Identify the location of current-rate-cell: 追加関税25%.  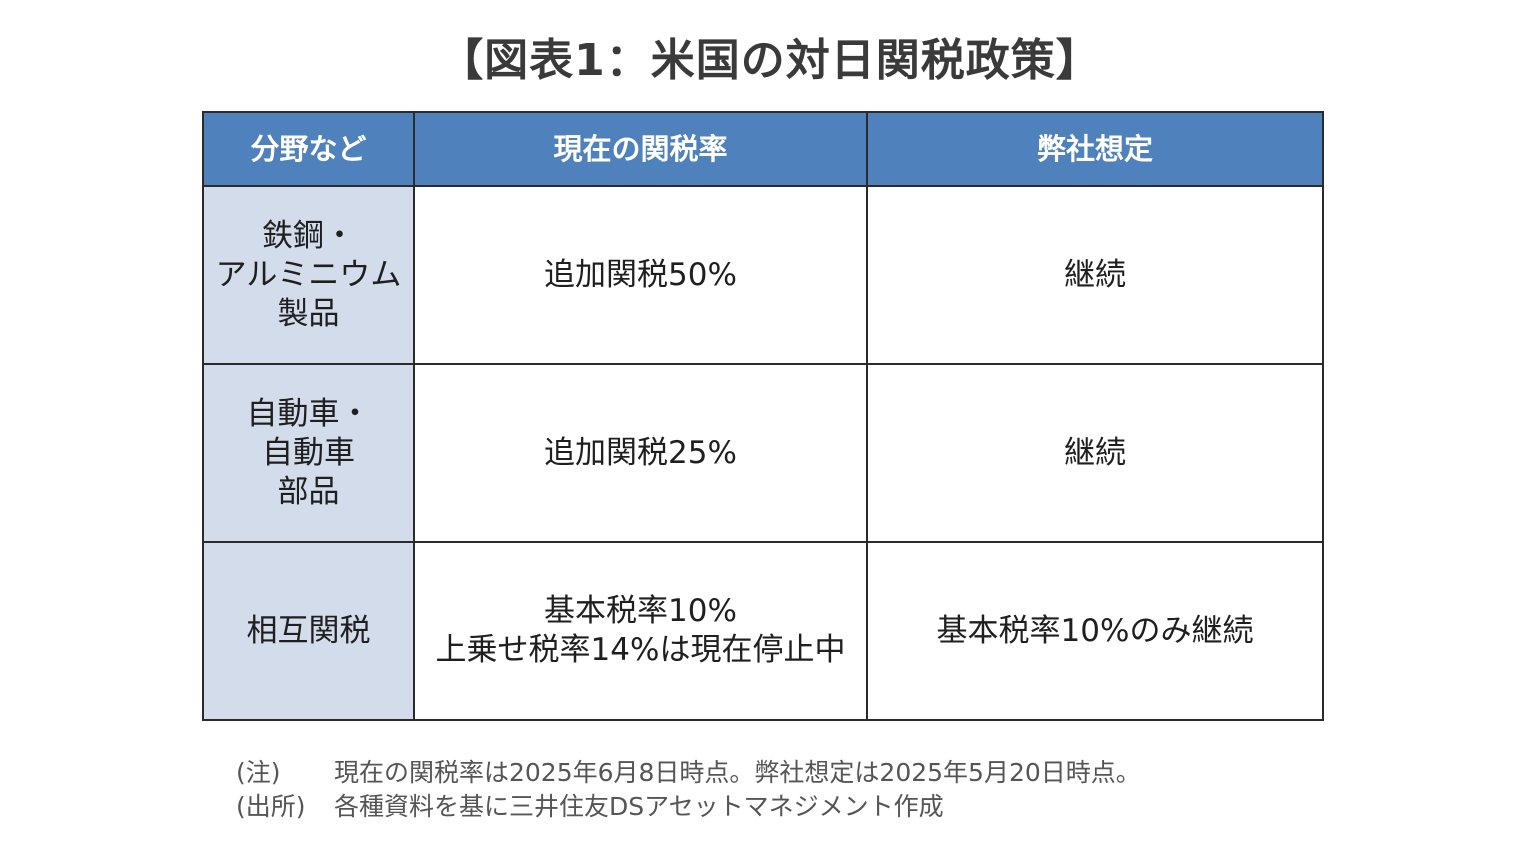
(640, 453).